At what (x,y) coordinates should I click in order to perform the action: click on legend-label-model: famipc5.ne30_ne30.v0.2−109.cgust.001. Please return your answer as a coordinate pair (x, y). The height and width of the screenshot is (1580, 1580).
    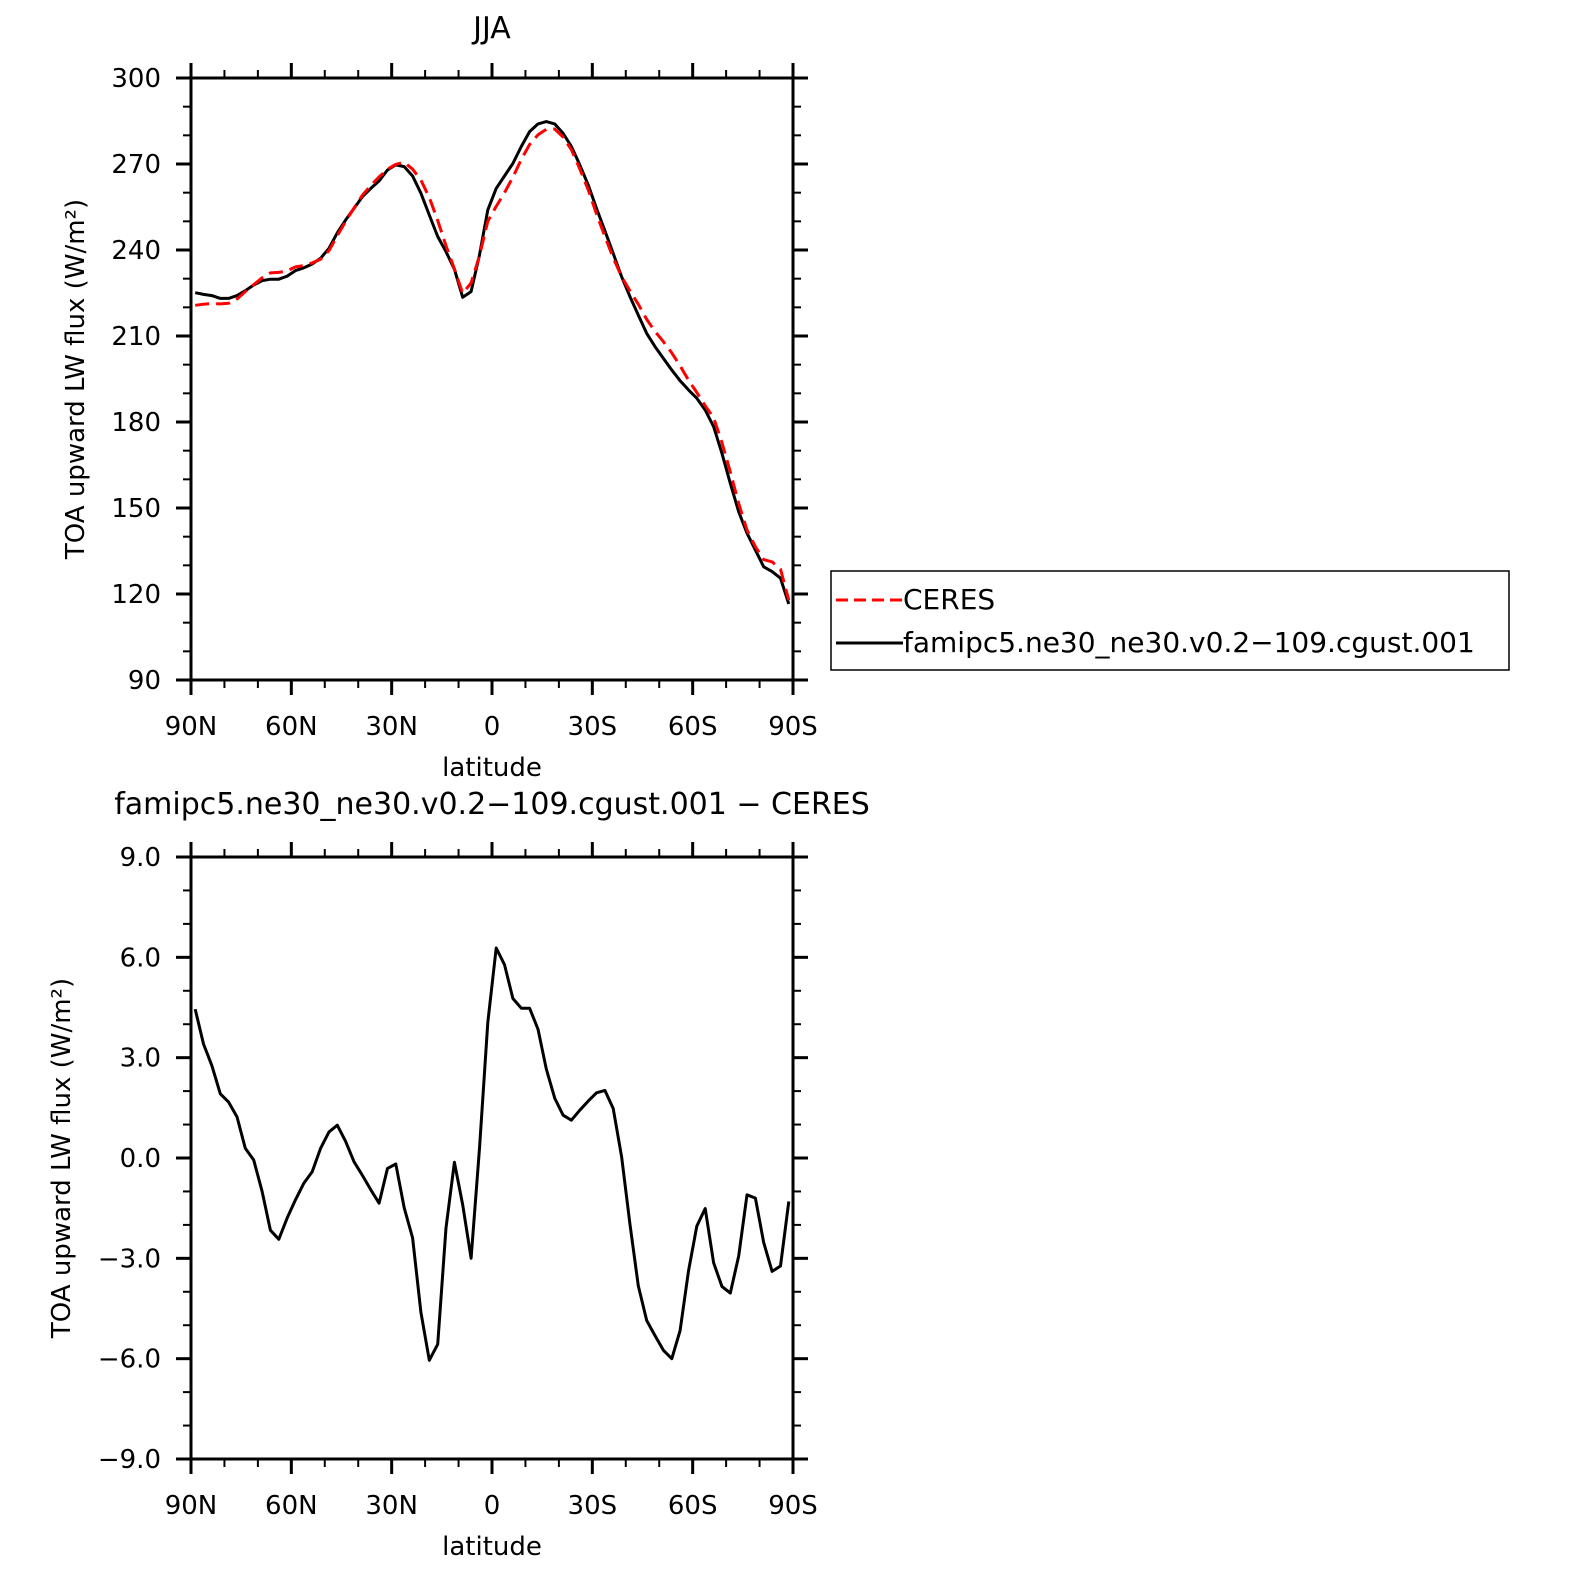
    Looking at the image, I should click on (1189, 642).